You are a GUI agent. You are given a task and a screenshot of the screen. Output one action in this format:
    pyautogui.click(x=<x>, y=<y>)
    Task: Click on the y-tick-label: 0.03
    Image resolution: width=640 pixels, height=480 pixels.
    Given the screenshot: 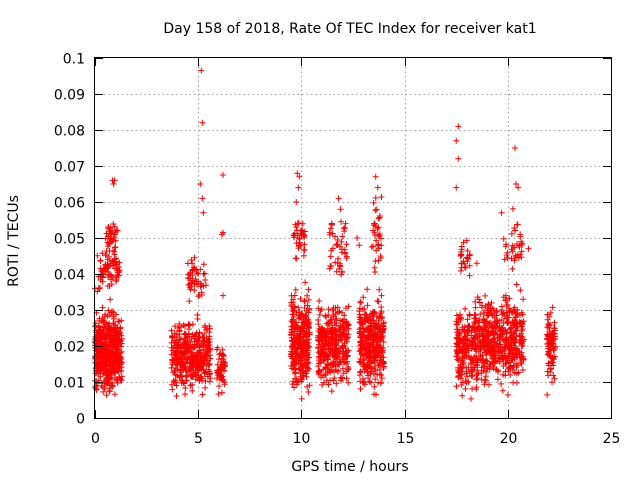 What is the action you would take?
    pyautogui.click(x=69, y=312)
    